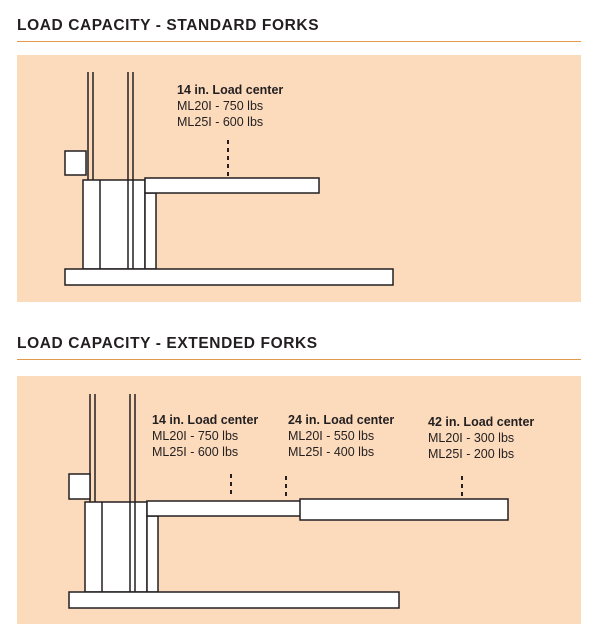  What do you see at coordinates (404, 509) in the screenshot?
I see `fork-extension` at bounding box center [404, 509].